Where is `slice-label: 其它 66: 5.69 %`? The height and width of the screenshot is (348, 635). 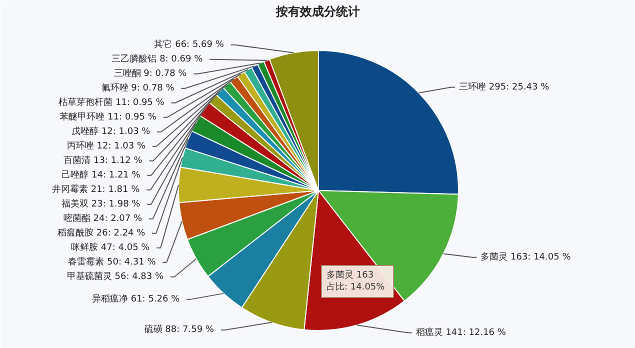 slice-label: 其它 66: 5.69 % is located at coordinates (189, 44).